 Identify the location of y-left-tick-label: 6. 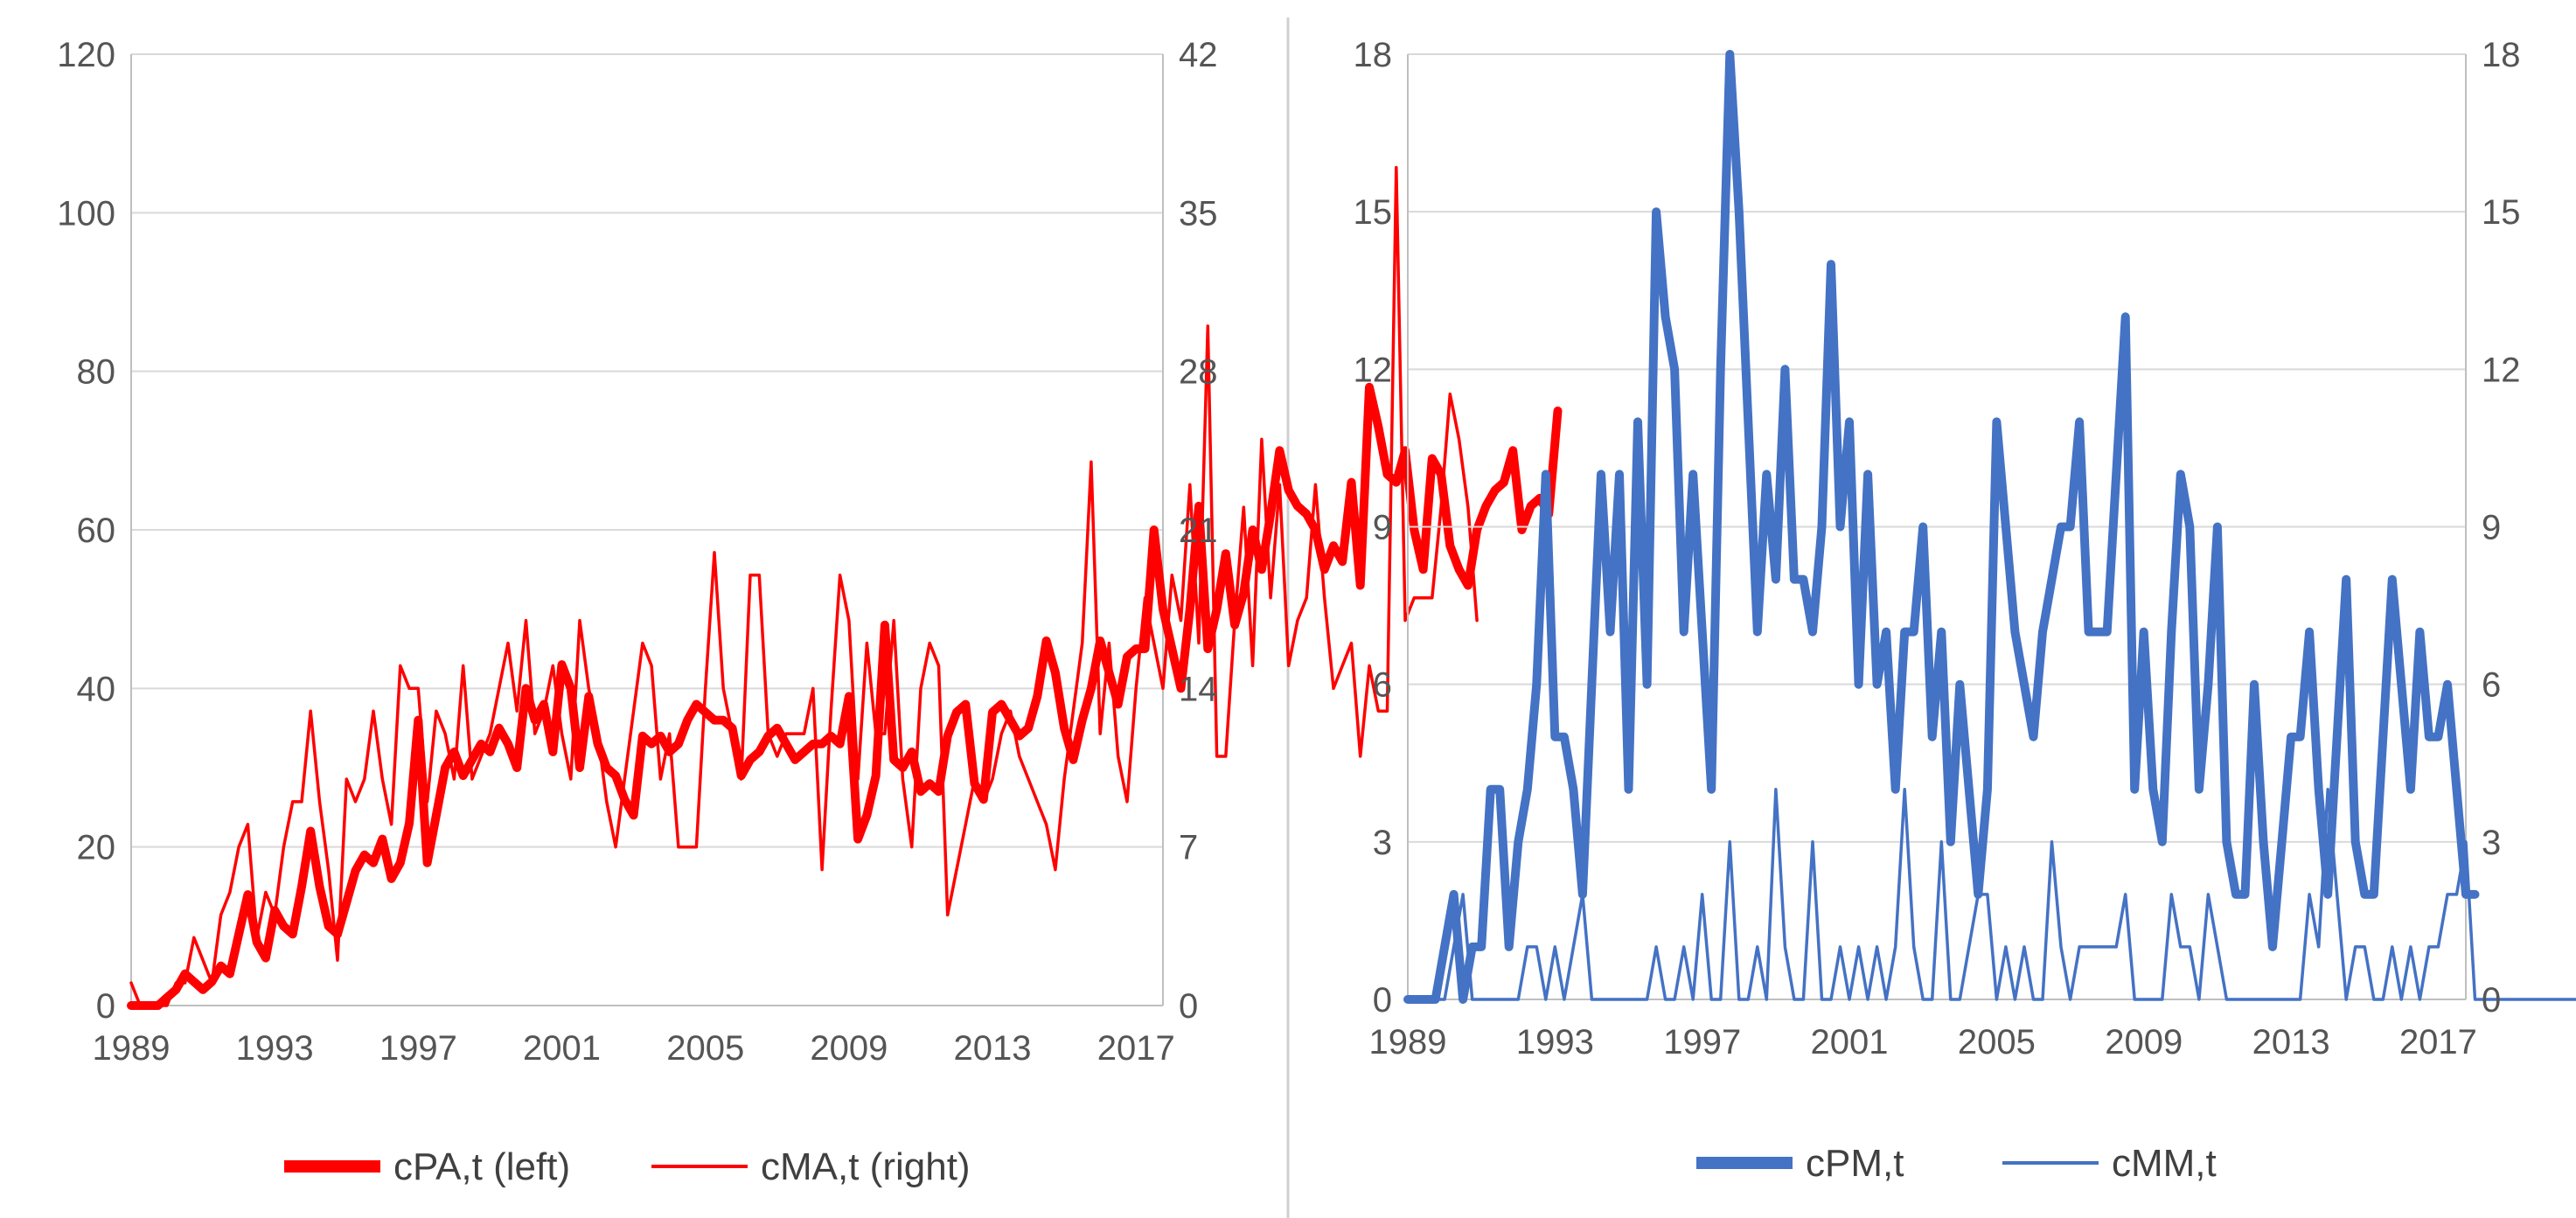
(1382, 685).